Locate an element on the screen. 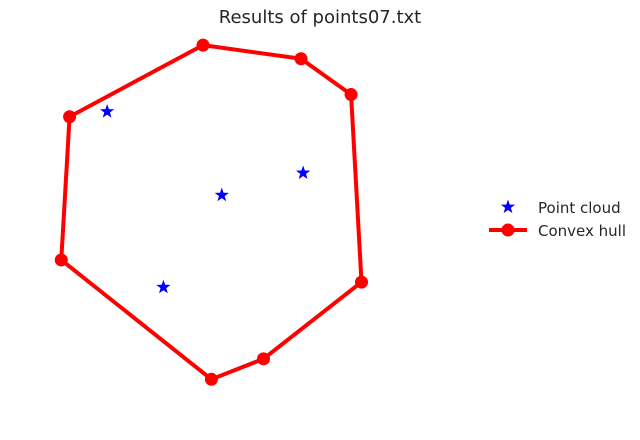  legend-item-convex-hull: Convex hull is located at coordinates (557, 231).